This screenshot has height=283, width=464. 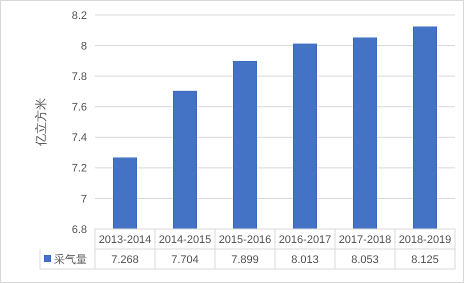 I want to click on data-label: 8.125, so click(x=425, y=260).